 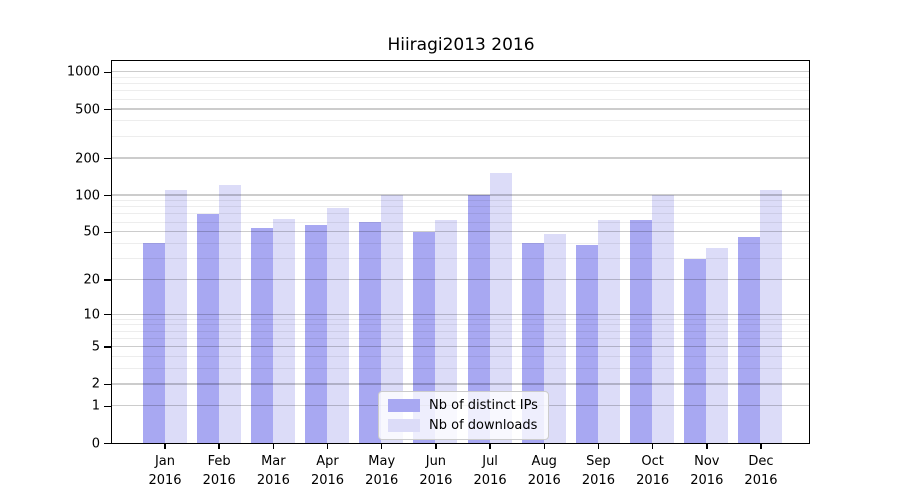 I want to click on legend: Nb of distinct IPs Nb of downloads, so click(x=463, y=415).